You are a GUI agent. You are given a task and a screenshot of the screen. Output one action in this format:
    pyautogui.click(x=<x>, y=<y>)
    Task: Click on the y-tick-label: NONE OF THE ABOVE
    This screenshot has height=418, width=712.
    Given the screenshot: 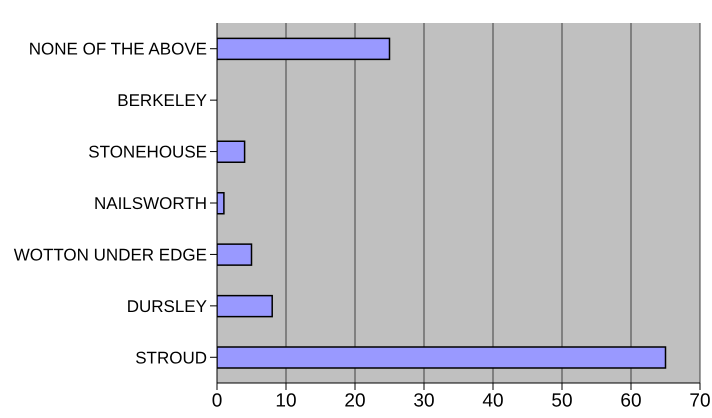 What is the action you would take?
    pyautogui.click(x=117, y=49)
    